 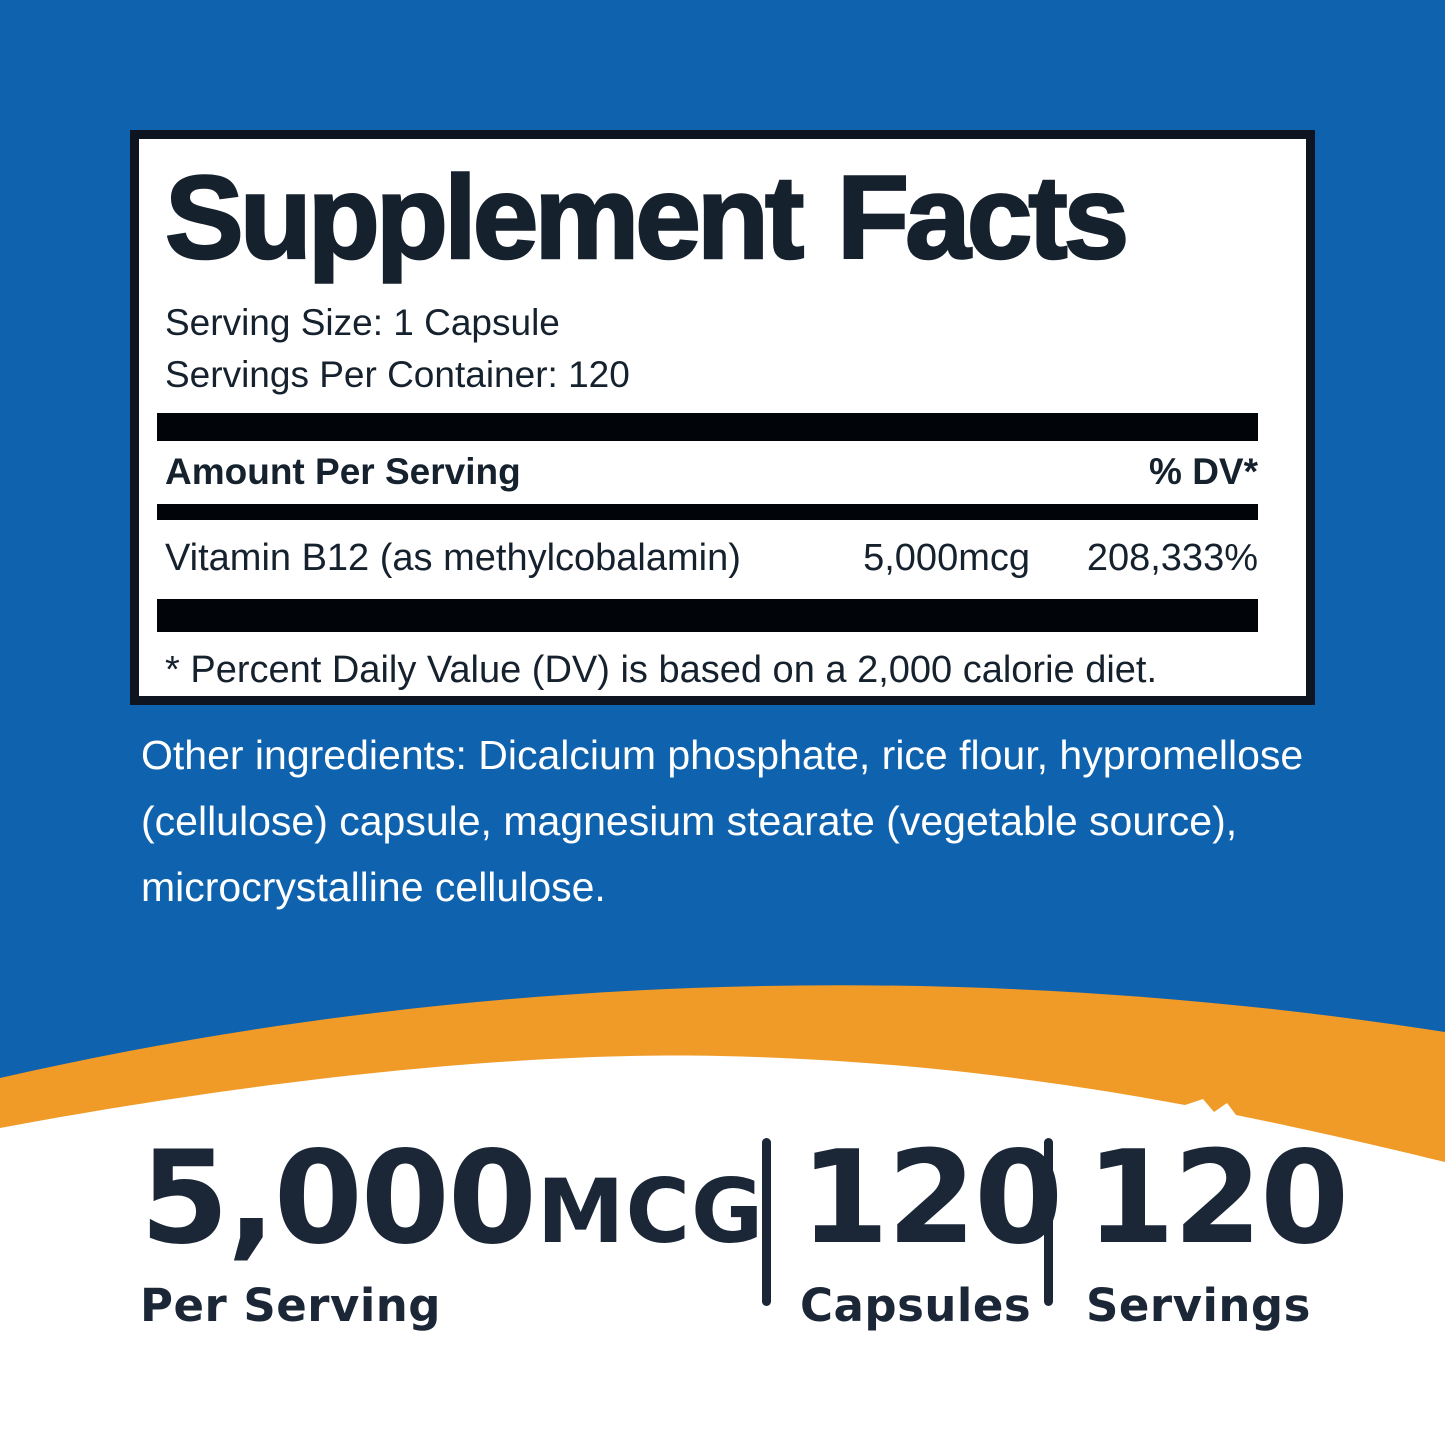 I want to click on serving-count-highlight: 120 Servings, so click(x=1217, y=1228).